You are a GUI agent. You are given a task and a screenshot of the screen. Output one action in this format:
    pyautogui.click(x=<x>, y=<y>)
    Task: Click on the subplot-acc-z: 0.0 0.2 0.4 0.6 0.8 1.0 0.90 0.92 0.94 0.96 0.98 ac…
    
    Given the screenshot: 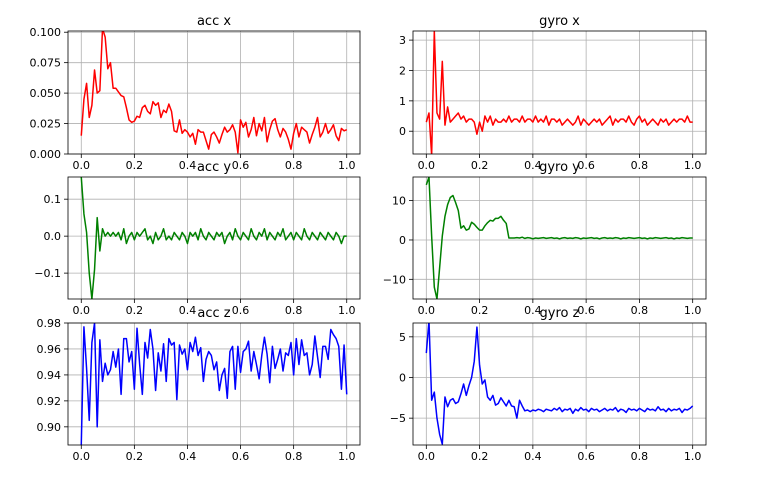 What is the action you would take?
    pyautogui.click(x=199, y=384)
    